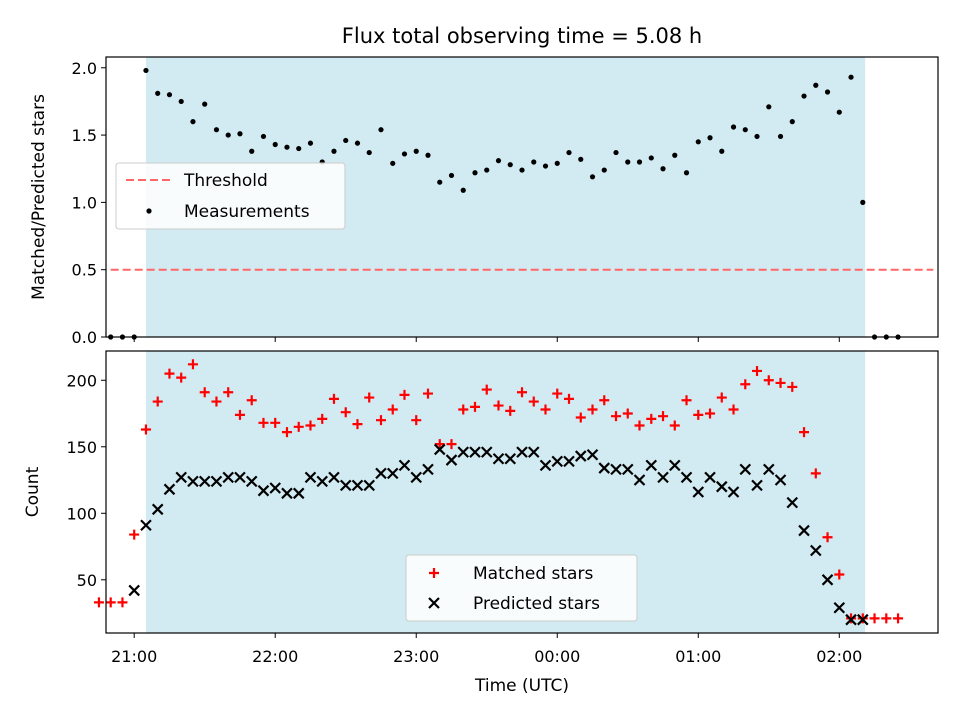  I want to click on x-tick-label: 02:00, so click(839, 656).